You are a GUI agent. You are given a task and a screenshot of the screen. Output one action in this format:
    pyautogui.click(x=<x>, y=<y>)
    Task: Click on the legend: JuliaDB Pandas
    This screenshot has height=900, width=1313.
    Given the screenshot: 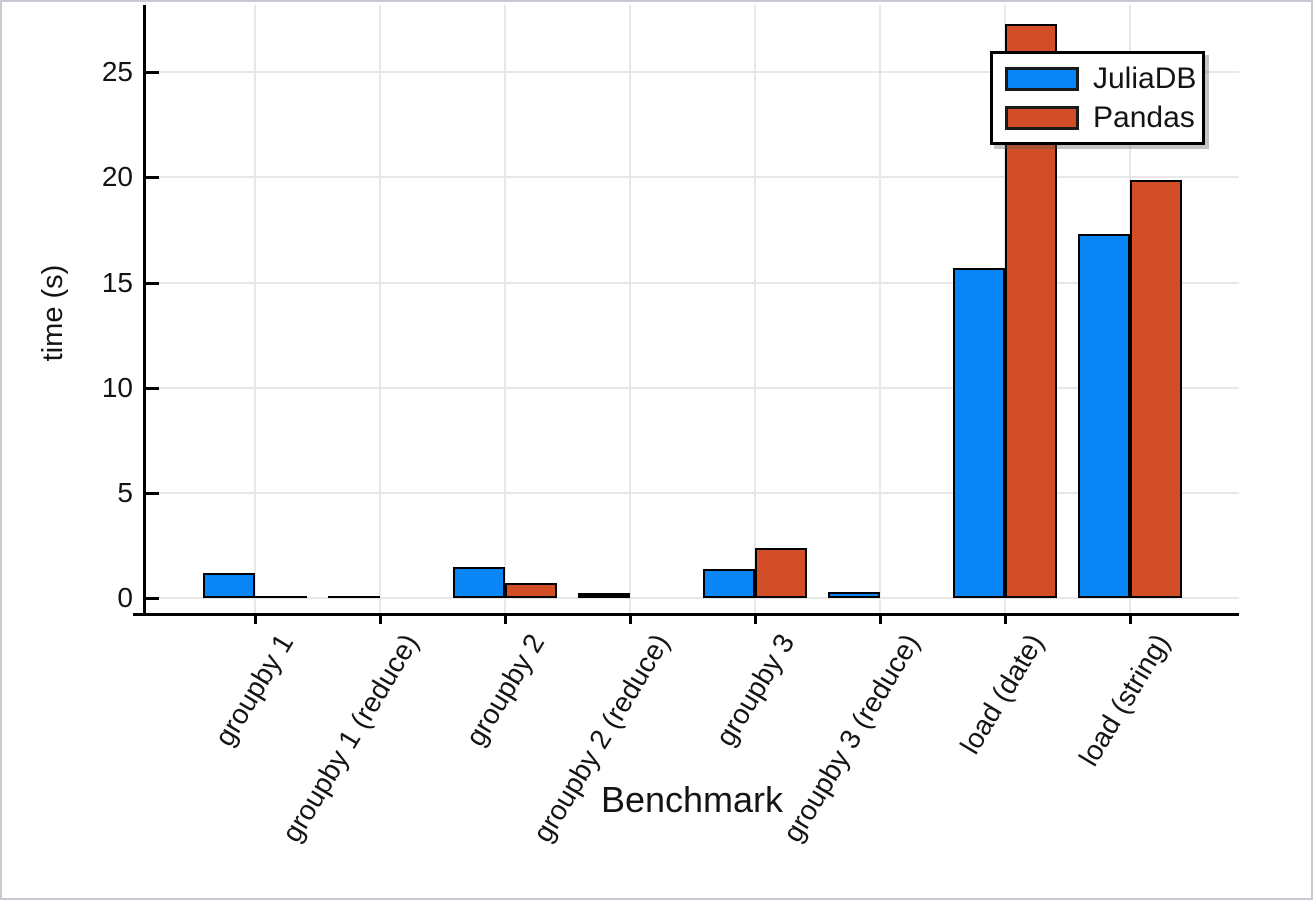 What is the action you would take?
    pyautogui.click(x=1097, y=98)
    